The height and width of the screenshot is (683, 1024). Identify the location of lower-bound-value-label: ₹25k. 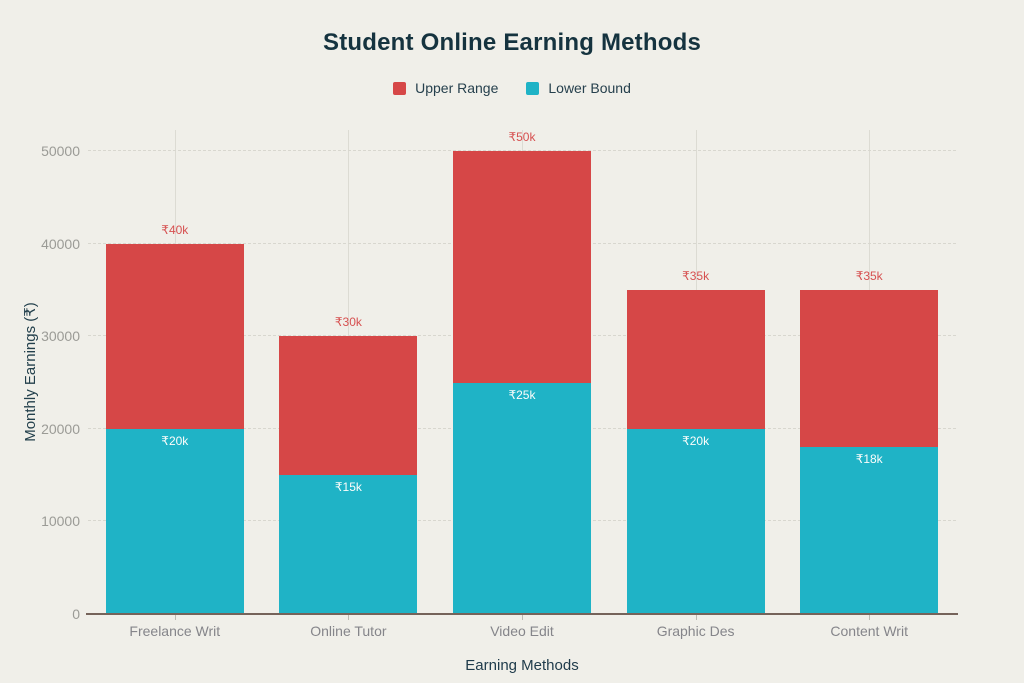
(522, 394).